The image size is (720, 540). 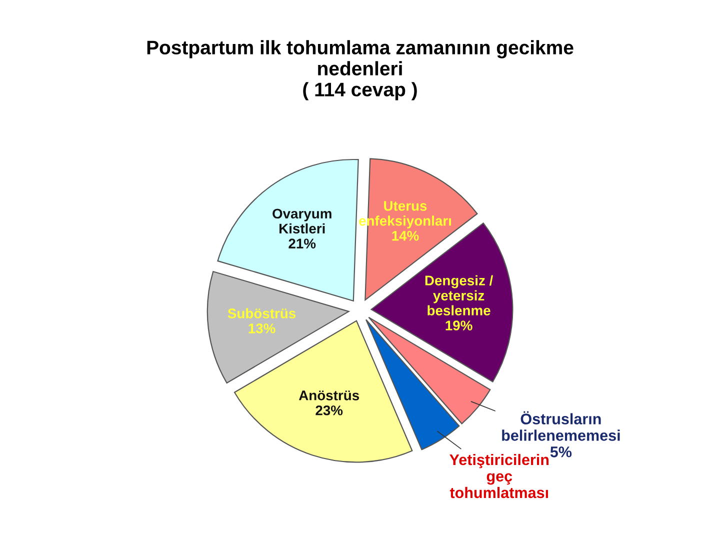 What do you see at coordinates (499, 476) in the screenshot?
I see `slice-label: Yetiştiricilerin geç tohumlatması` at bounding box center [499, 476].